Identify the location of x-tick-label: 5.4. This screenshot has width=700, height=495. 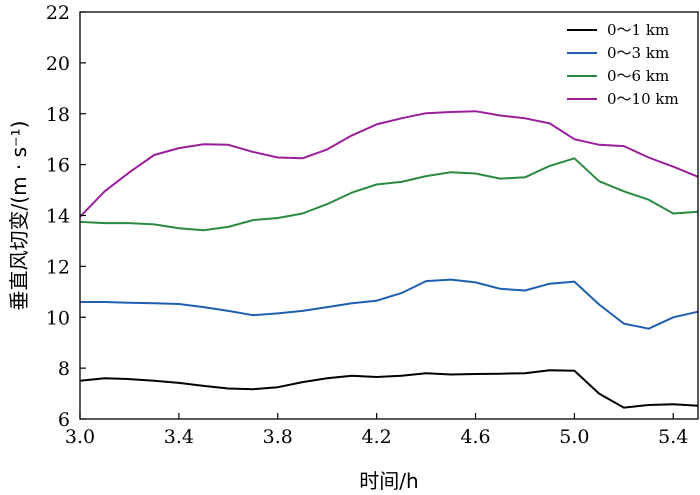
(673, 437).